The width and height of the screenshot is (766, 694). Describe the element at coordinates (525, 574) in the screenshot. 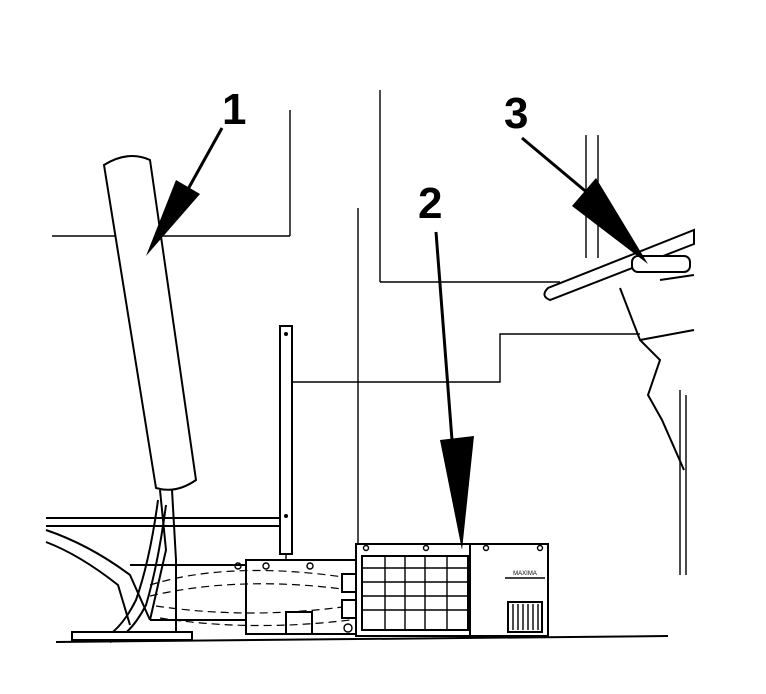

I see `unit-badge: MAXIMA` at that location.